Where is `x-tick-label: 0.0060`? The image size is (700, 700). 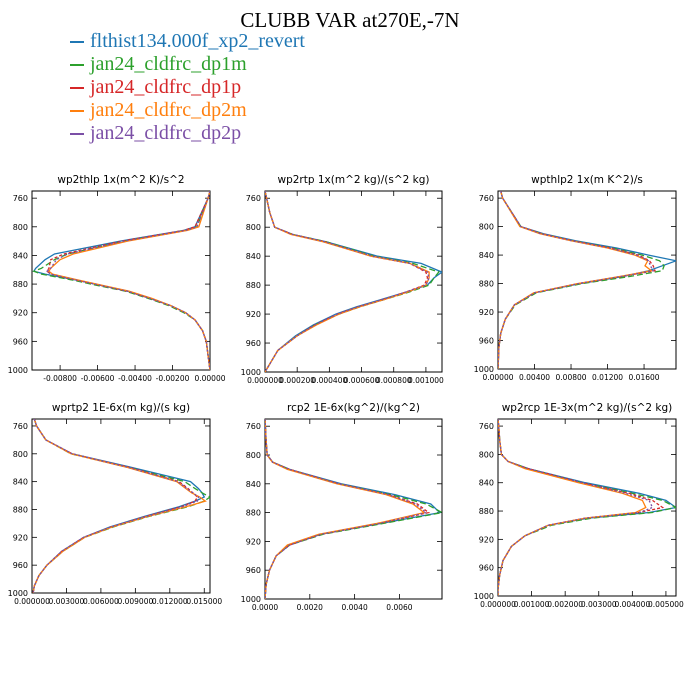 x-tick-label: 0.0060 is located at coordinates (399, 607).